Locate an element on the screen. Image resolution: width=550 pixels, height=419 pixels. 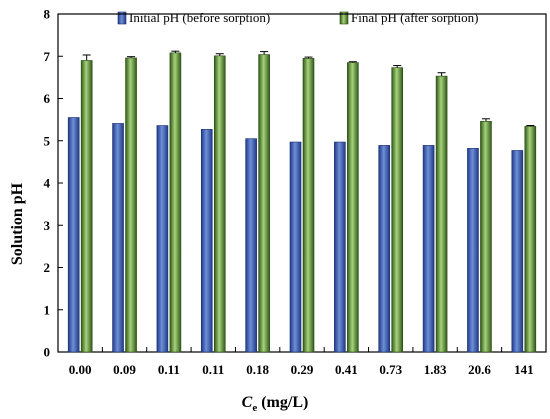
x-axis-label-main: C is located at coordinates (247, 402).